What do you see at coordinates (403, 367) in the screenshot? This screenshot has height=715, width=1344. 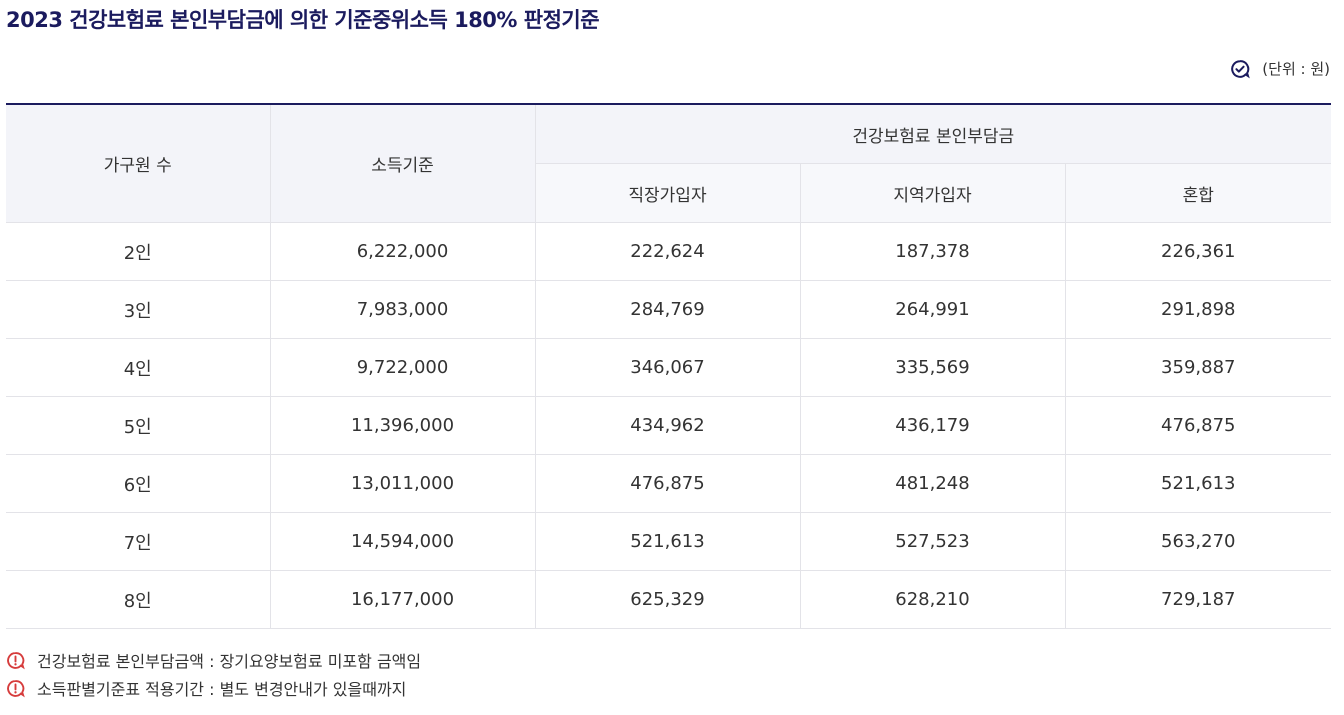 I see `cell-income: 9,722,000` at bounding box center [403, 367].